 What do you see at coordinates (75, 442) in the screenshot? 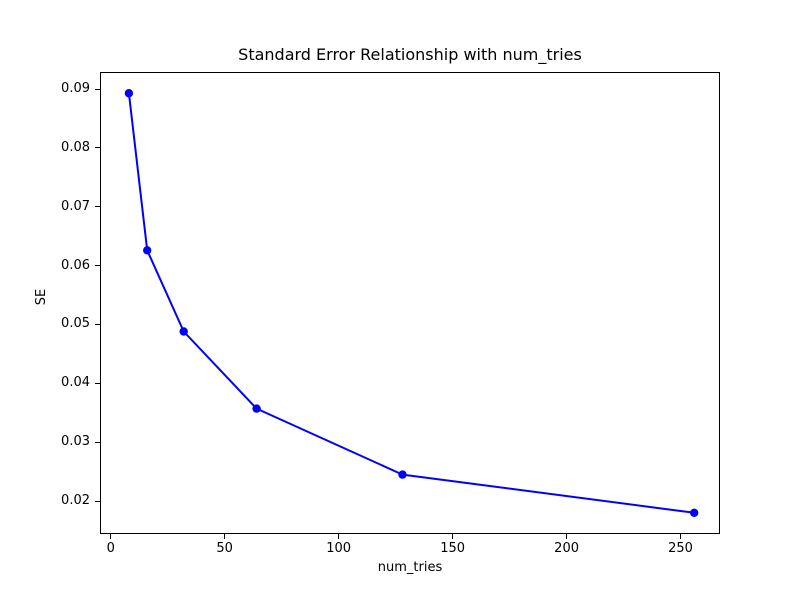
I see `y-tick-label: 0.03` at bounding box center [75, 442].